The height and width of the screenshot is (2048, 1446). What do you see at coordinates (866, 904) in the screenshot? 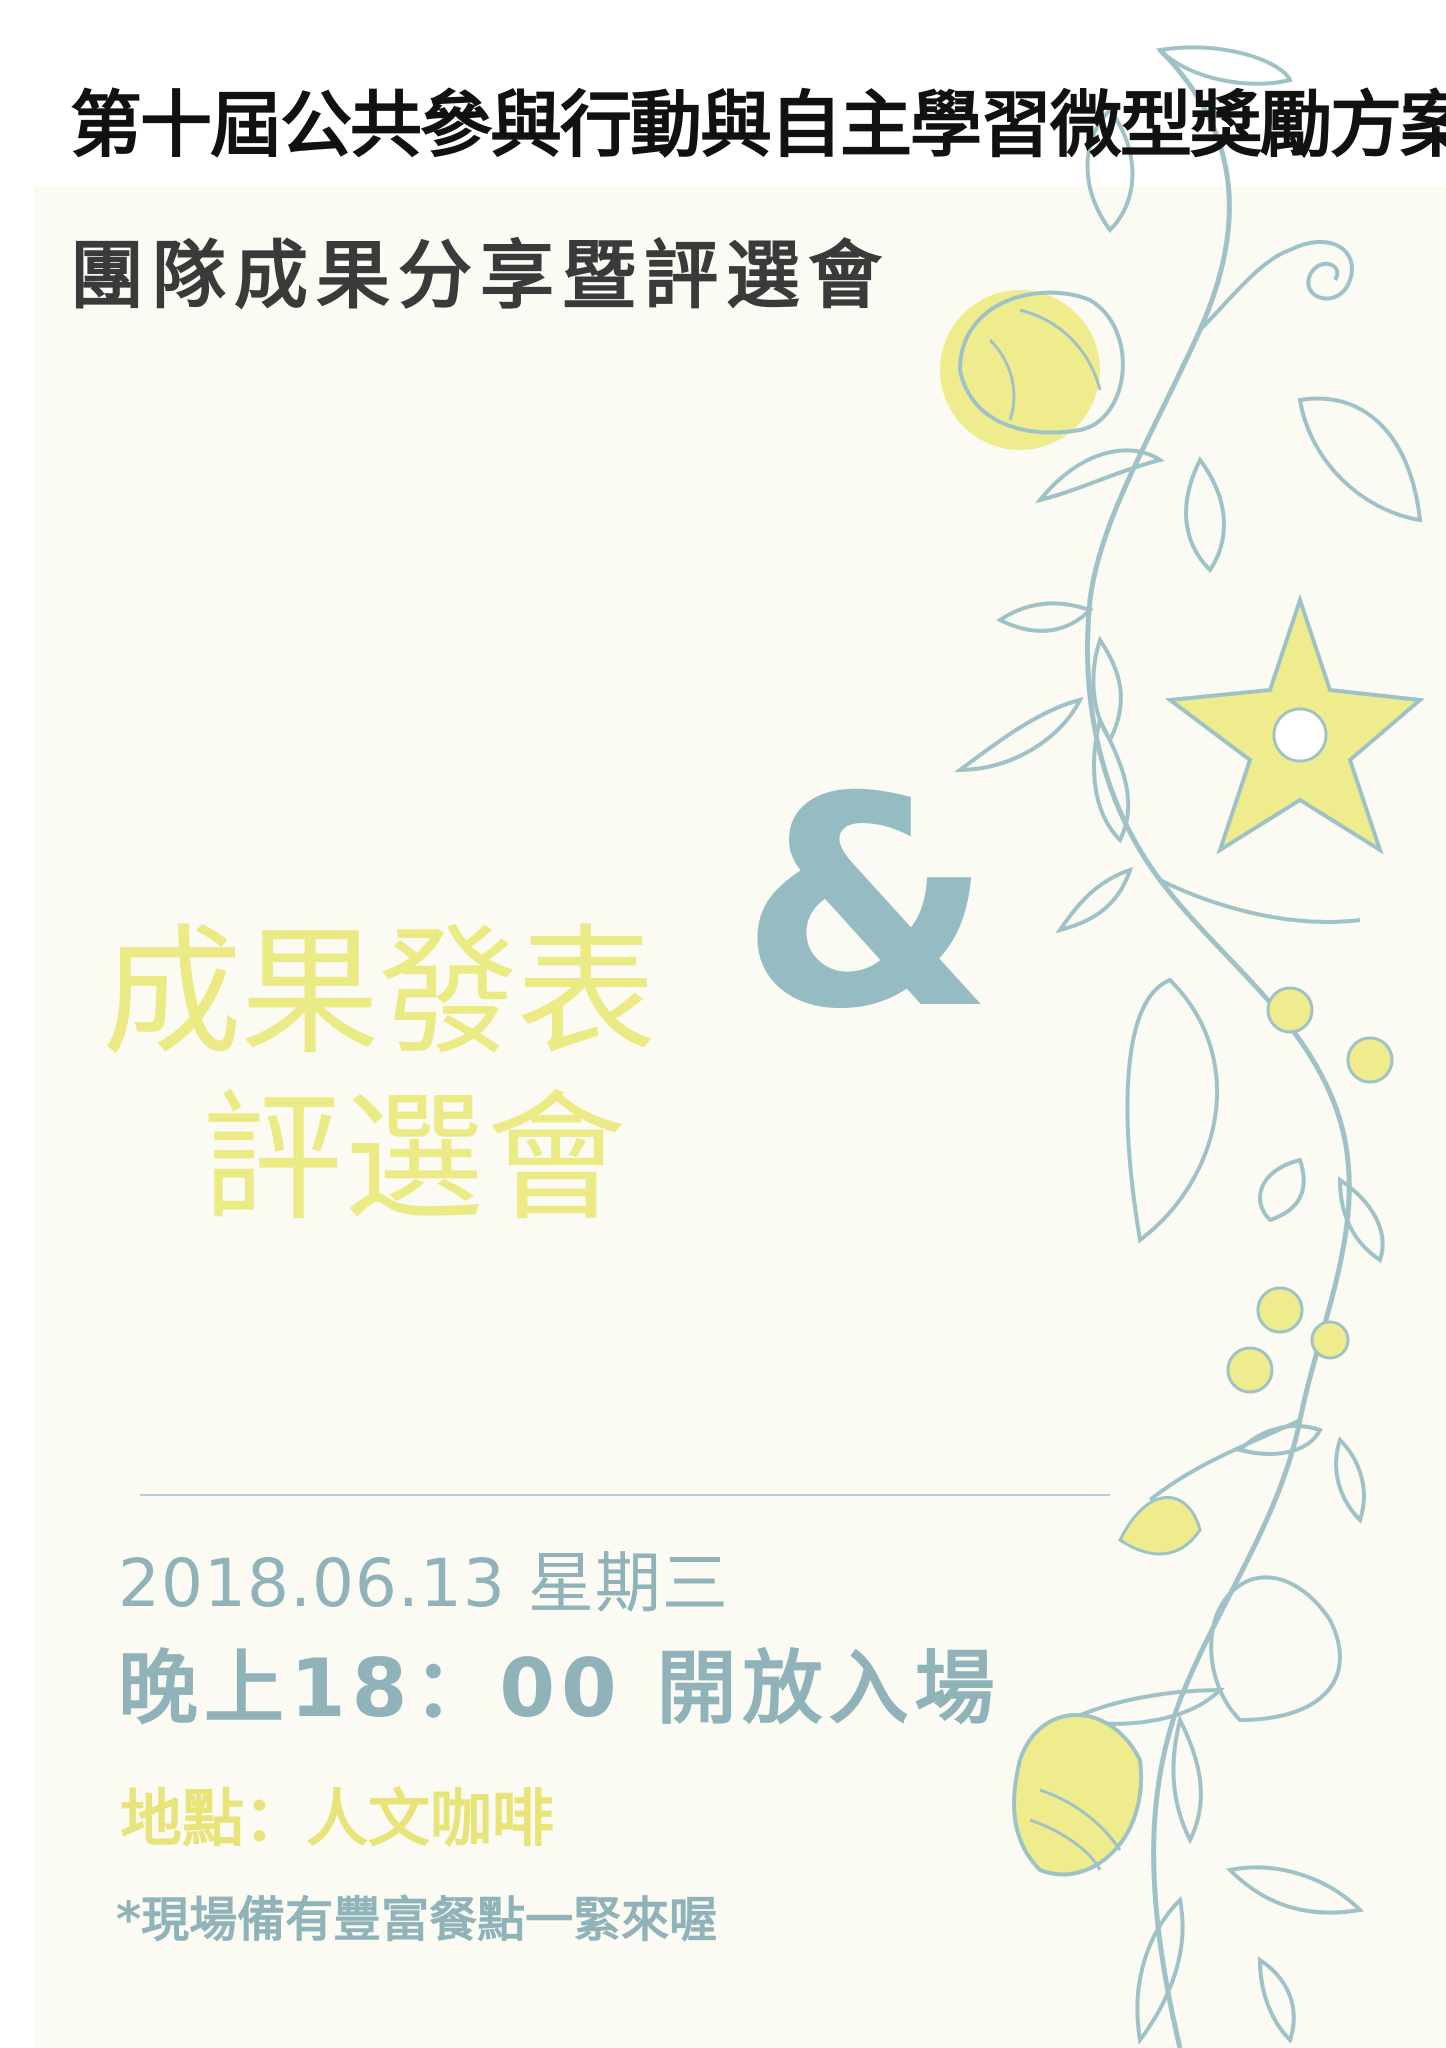
I see `ampersand: &` at bounding box center [866, 904].